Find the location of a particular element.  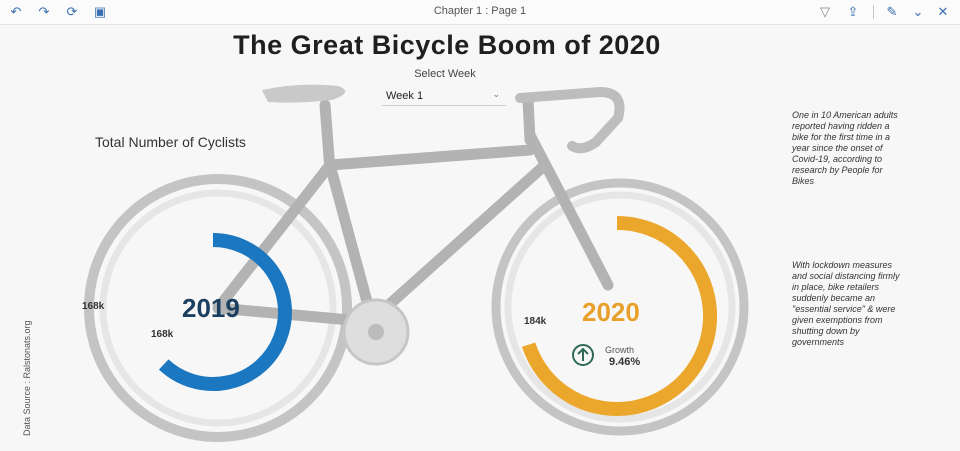

donut-2019-arc is located at coordinates (225, 312).